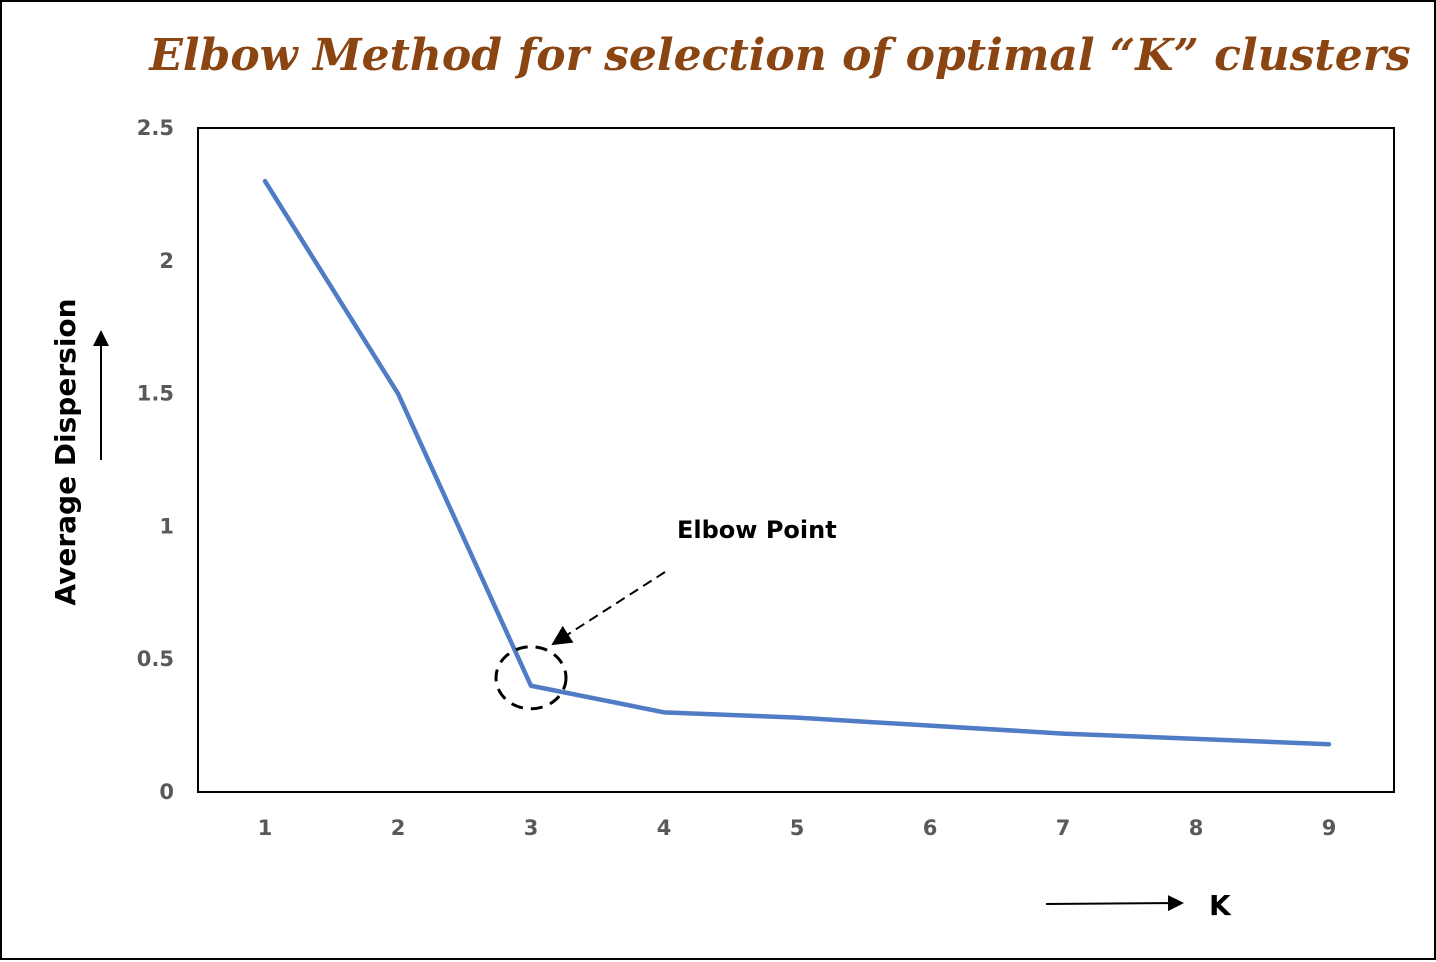 The height and width of the screenshot is (962, 1436). I want to click on elbow-point-circle, so click(531, 678).